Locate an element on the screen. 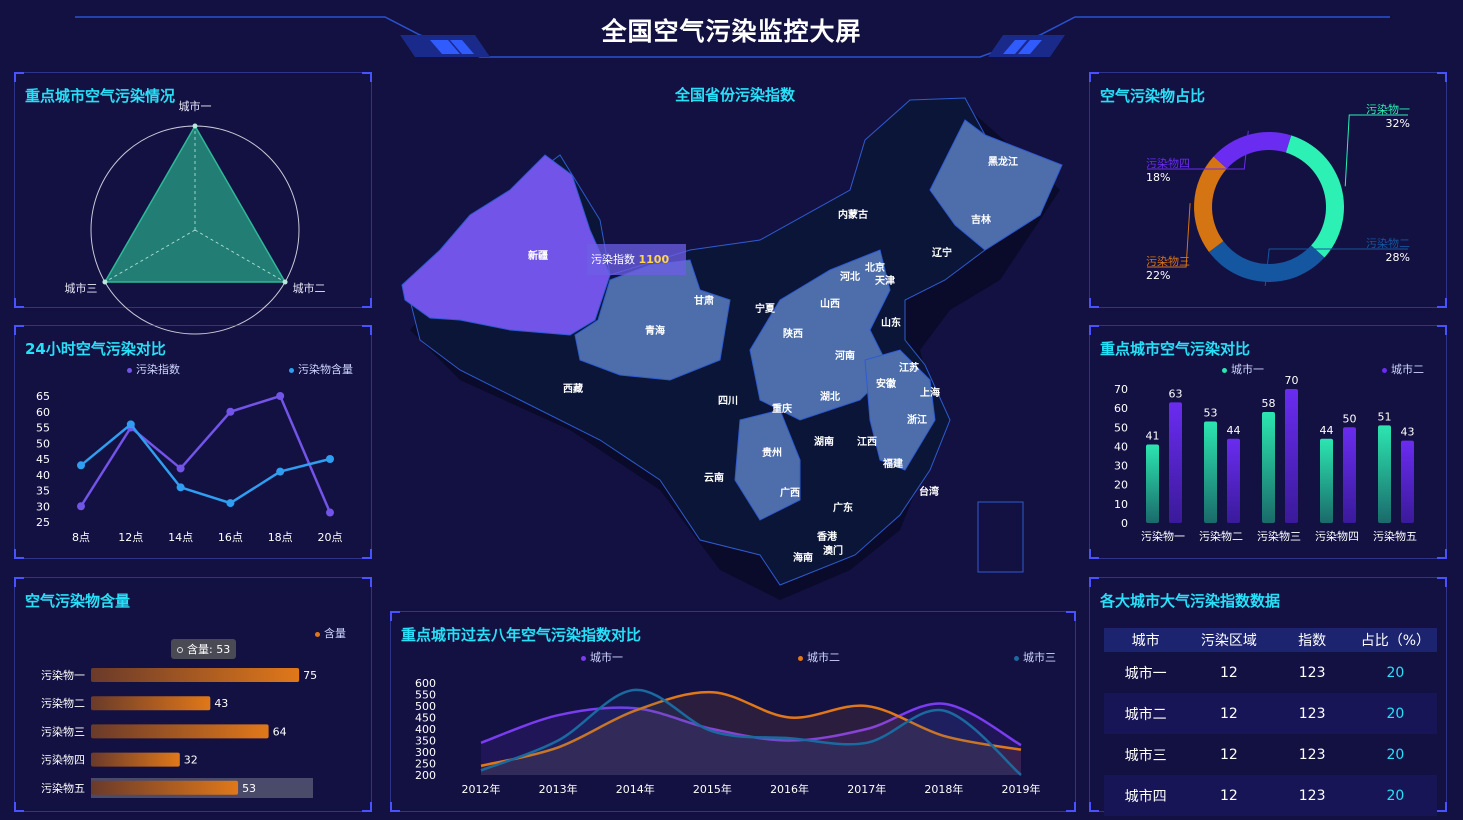 This screenshot has width=1463, height=820. x-tick-label: 2019年 is located at coordinates (1021, 789).